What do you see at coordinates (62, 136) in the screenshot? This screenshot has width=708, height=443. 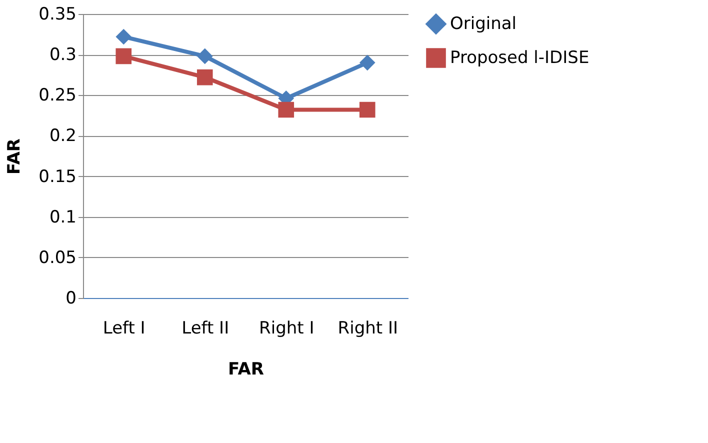 I see `y-tick-label: 0.2` at bounding box center [62, 136].